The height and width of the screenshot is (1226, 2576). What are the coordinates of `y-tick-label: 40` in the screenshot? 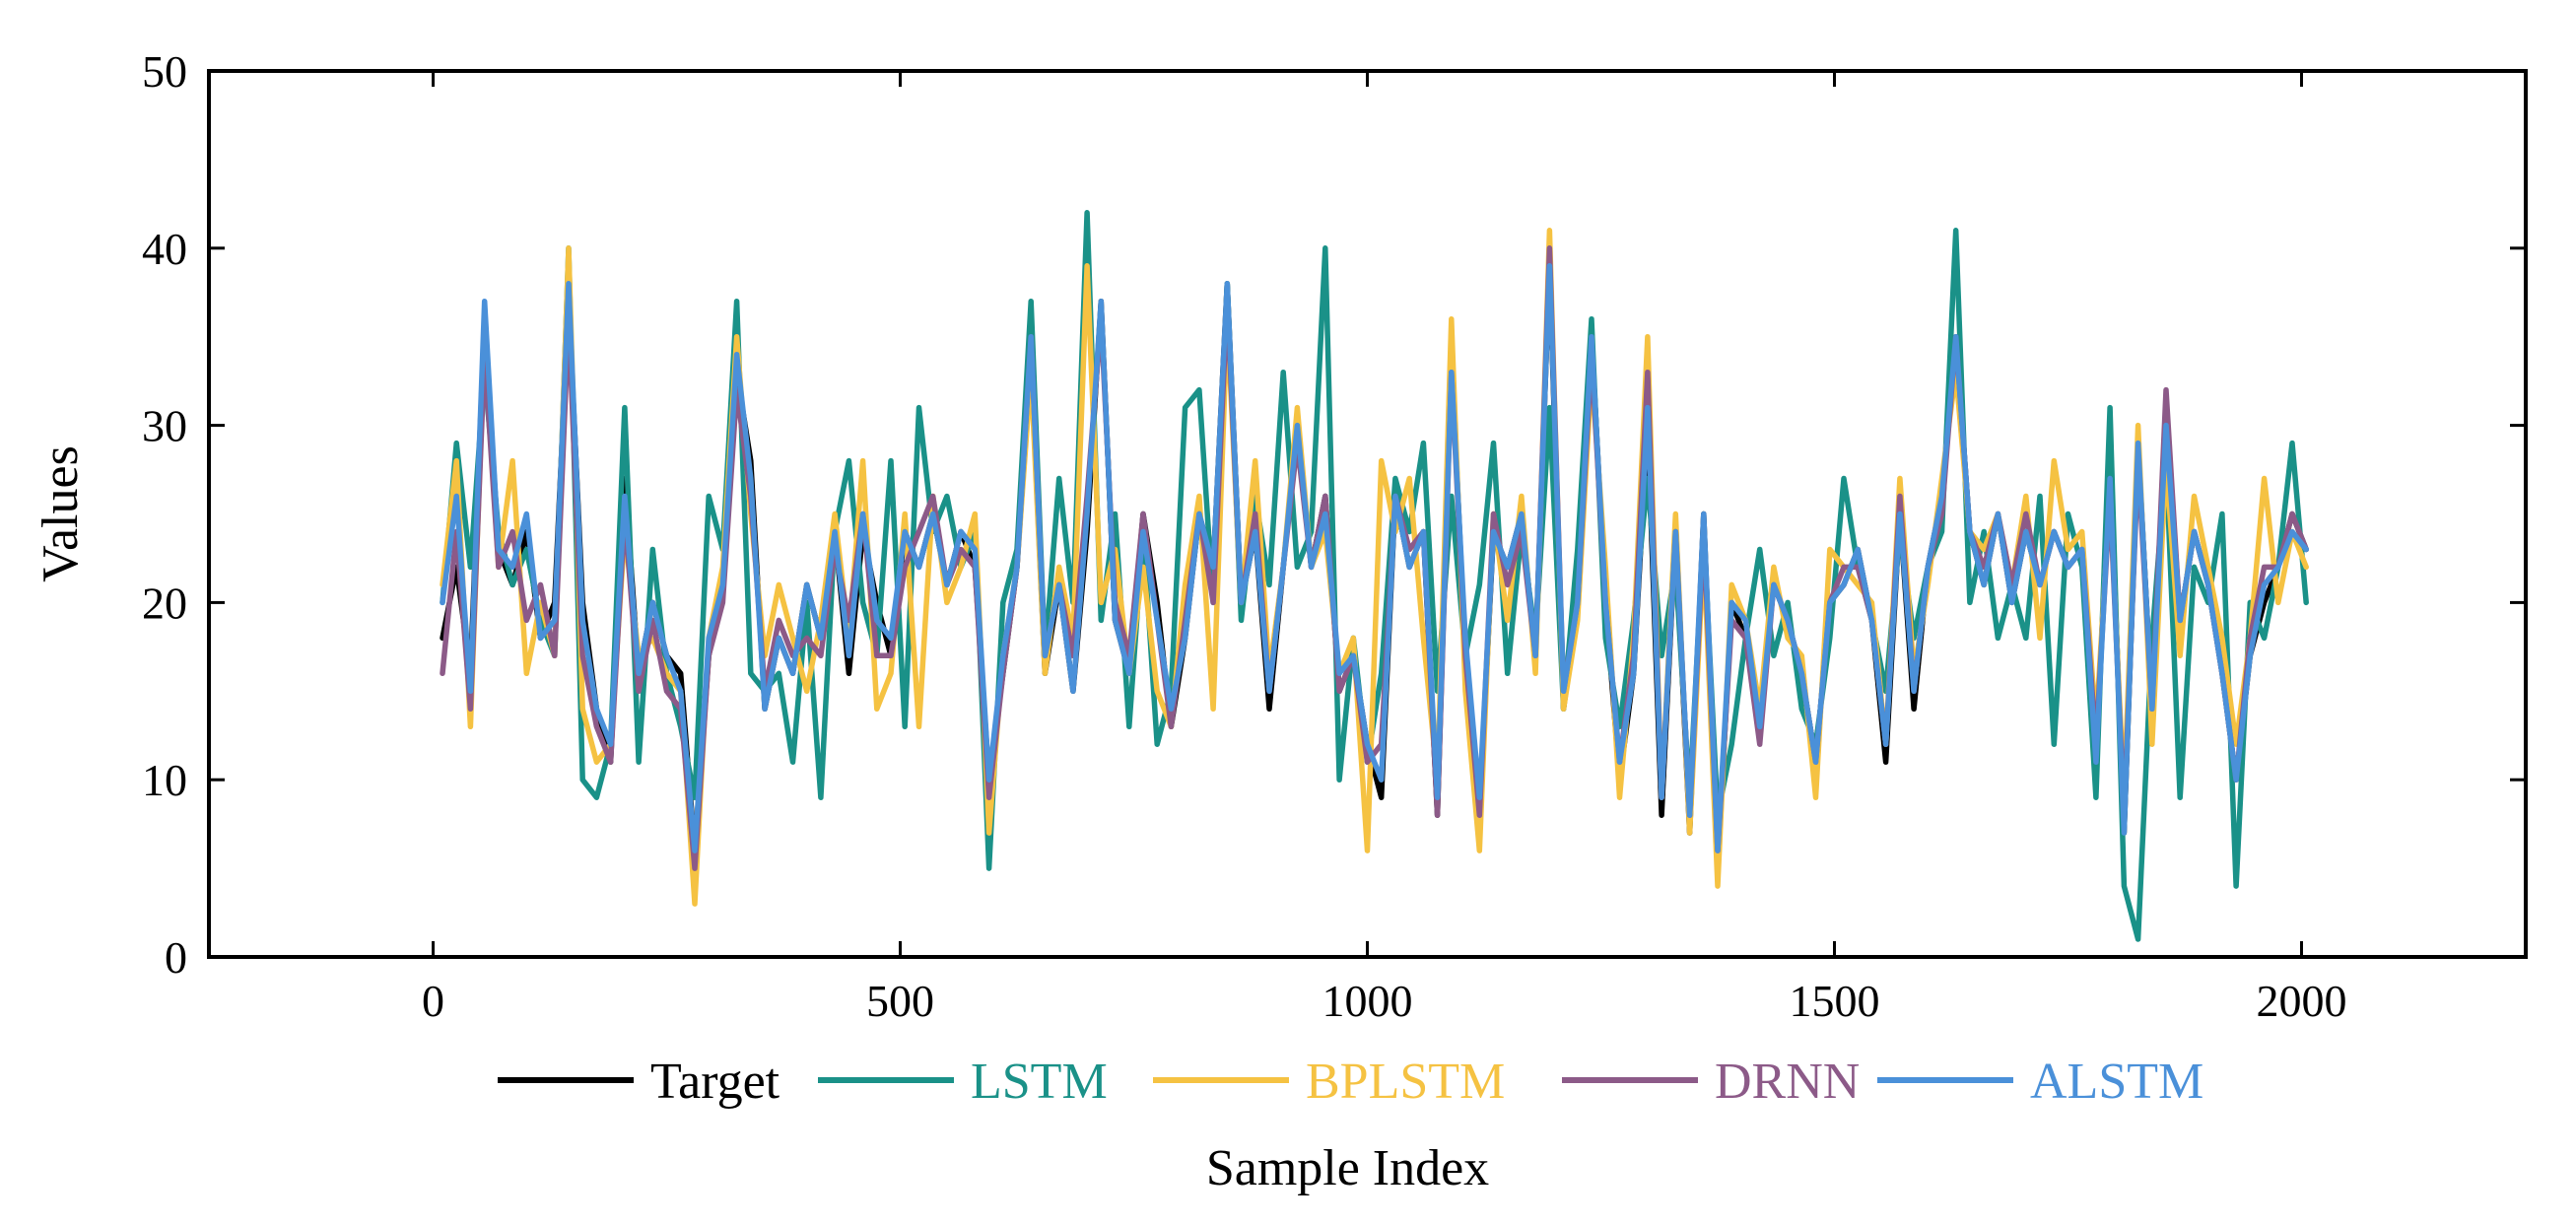 It's located at (164, 249).